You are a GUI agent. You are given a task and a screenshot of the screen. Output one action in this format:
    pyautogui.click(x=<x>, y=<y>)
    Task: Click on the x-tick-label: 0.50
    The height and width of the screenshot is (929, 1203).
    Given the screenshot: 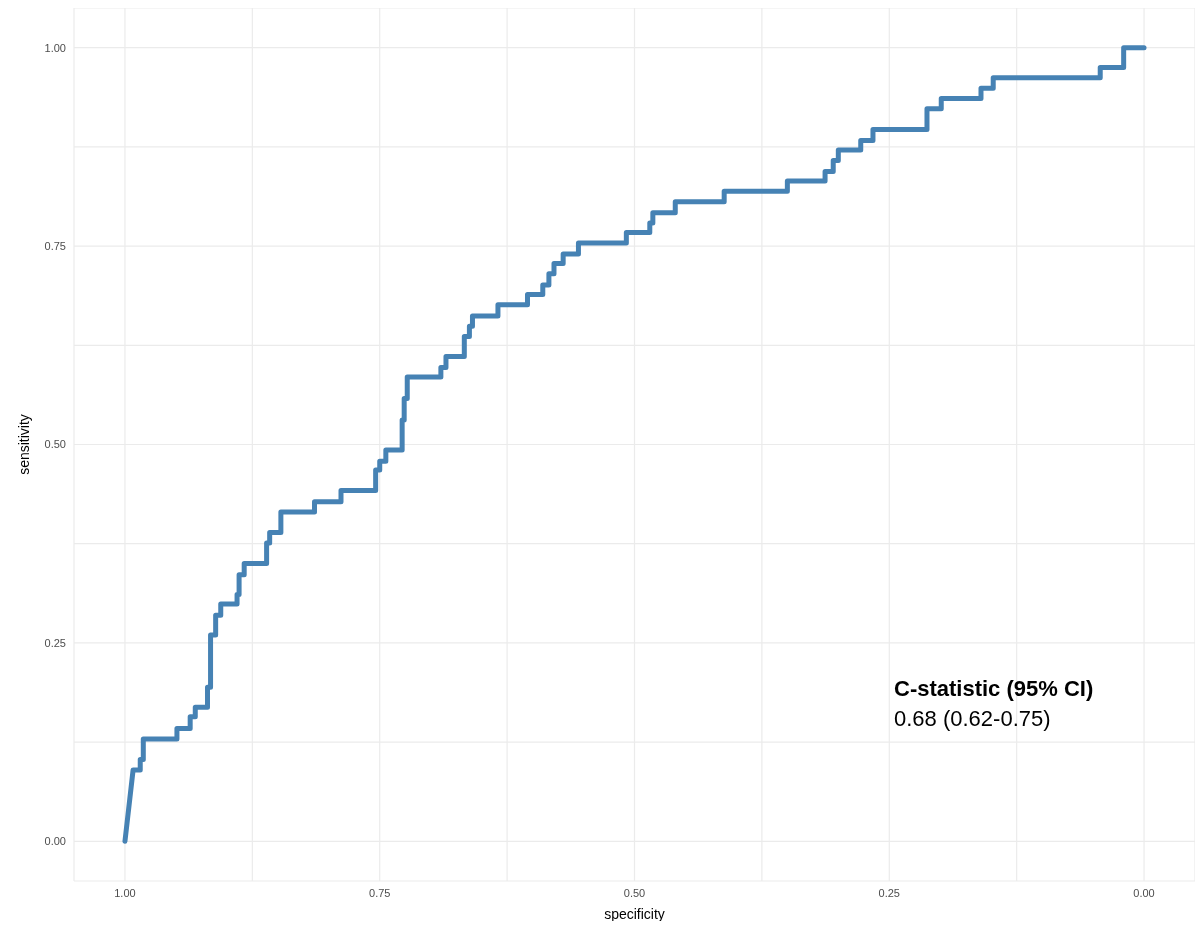 What is the action you would take?
    pyautogui.click(x=634, y=892)
    